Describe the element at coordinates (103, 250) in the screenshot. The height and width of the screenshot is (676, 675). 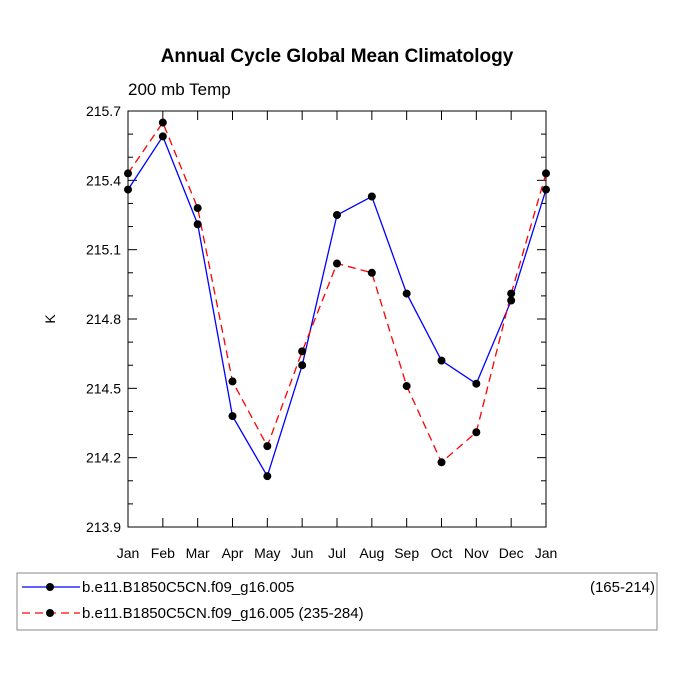
I see `y-tick-label: 215.1` at that location.